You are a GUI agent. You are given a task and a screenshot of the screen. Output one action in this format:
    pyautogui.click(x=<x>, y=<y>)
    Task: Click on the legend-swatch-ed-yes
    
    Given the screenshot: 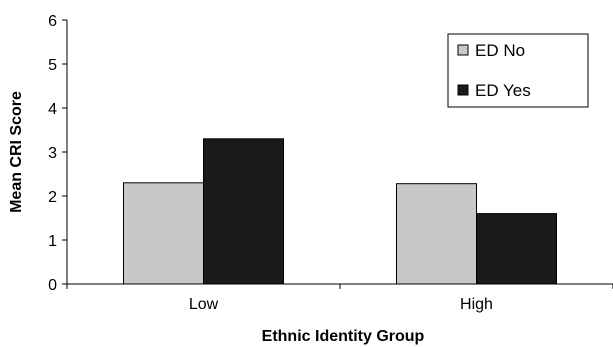 What is the action you would take?
    pyautogui.click(x=463, y=90)
    